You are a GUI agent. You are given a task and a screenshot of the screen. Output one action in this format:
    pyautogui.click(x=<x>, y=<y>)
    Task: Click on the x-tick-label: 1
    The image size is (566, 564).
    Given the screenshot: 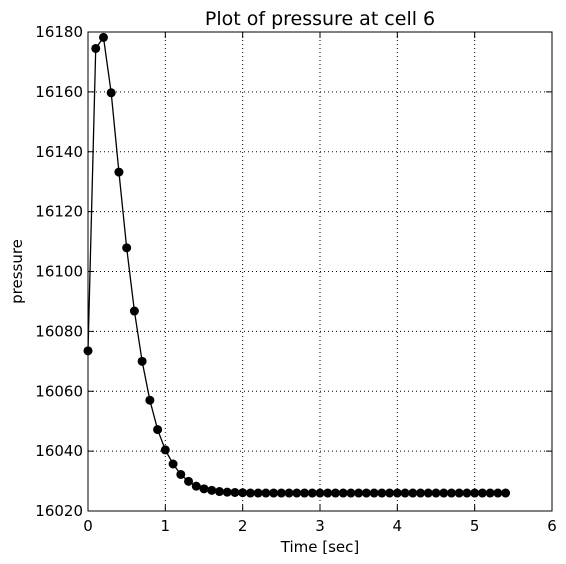 What is the action you would take?
    pyautogui.click(x=166, y=526)
    